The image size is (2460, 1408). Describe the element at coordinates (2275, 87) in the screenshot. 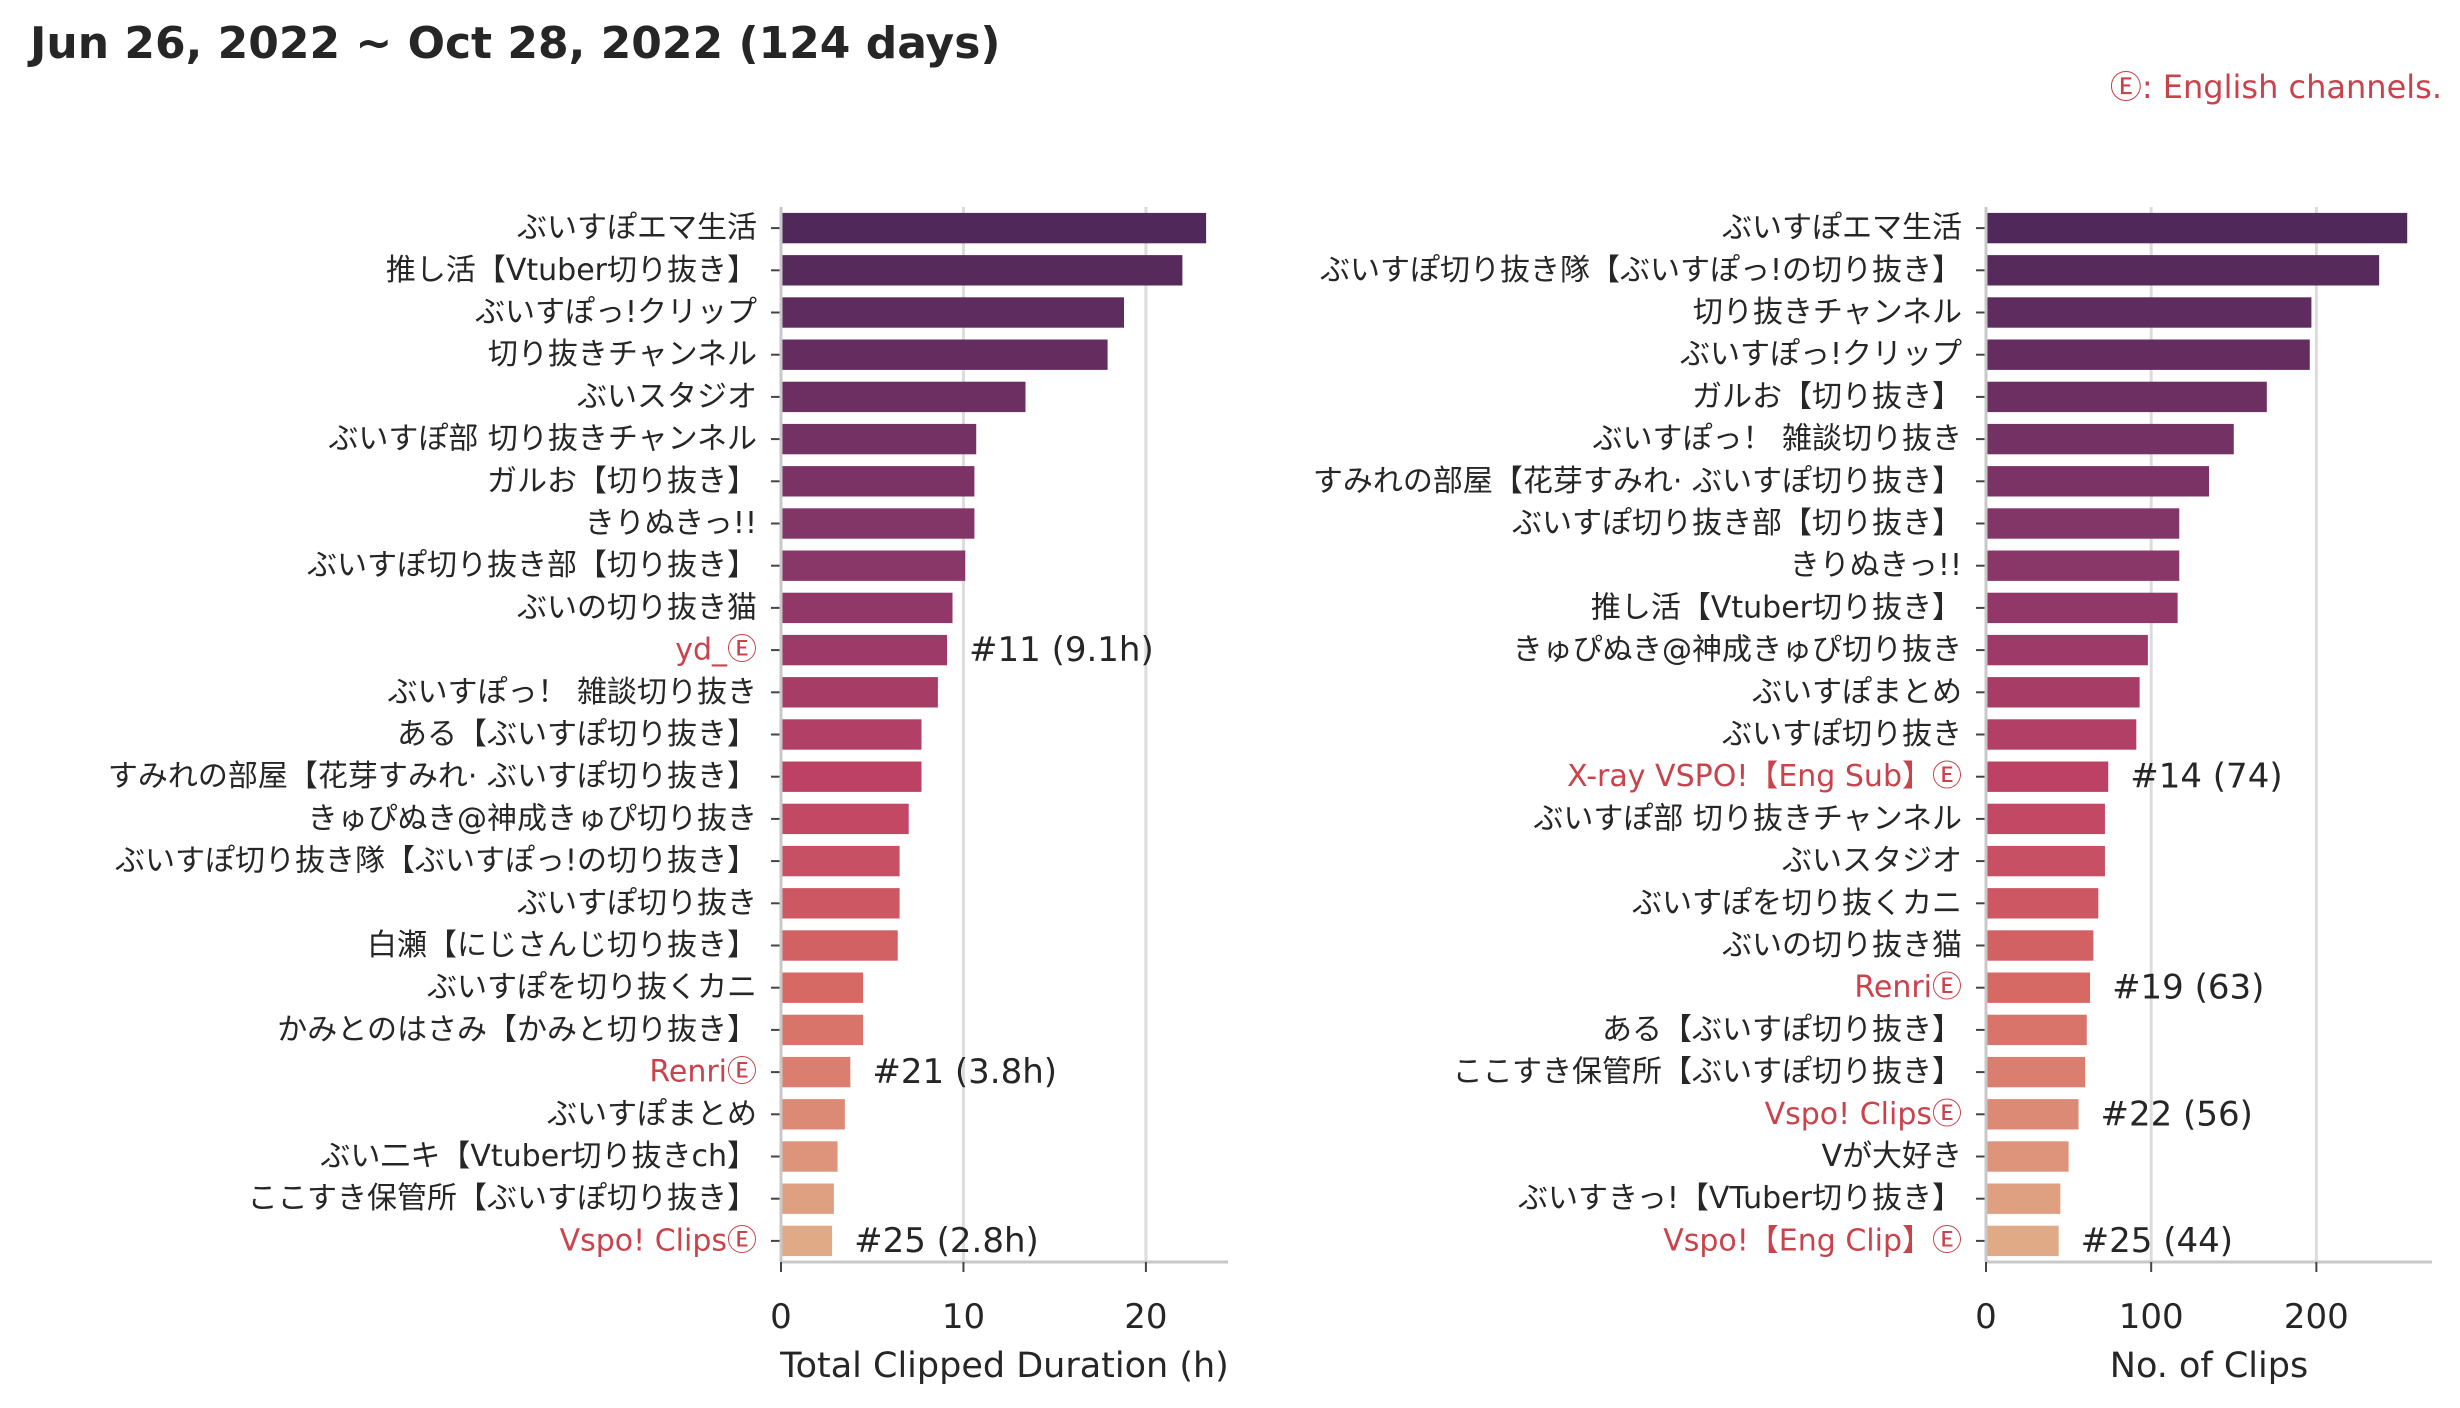

I see `english-channel-note: Ⓔ: English channels.` at that location.